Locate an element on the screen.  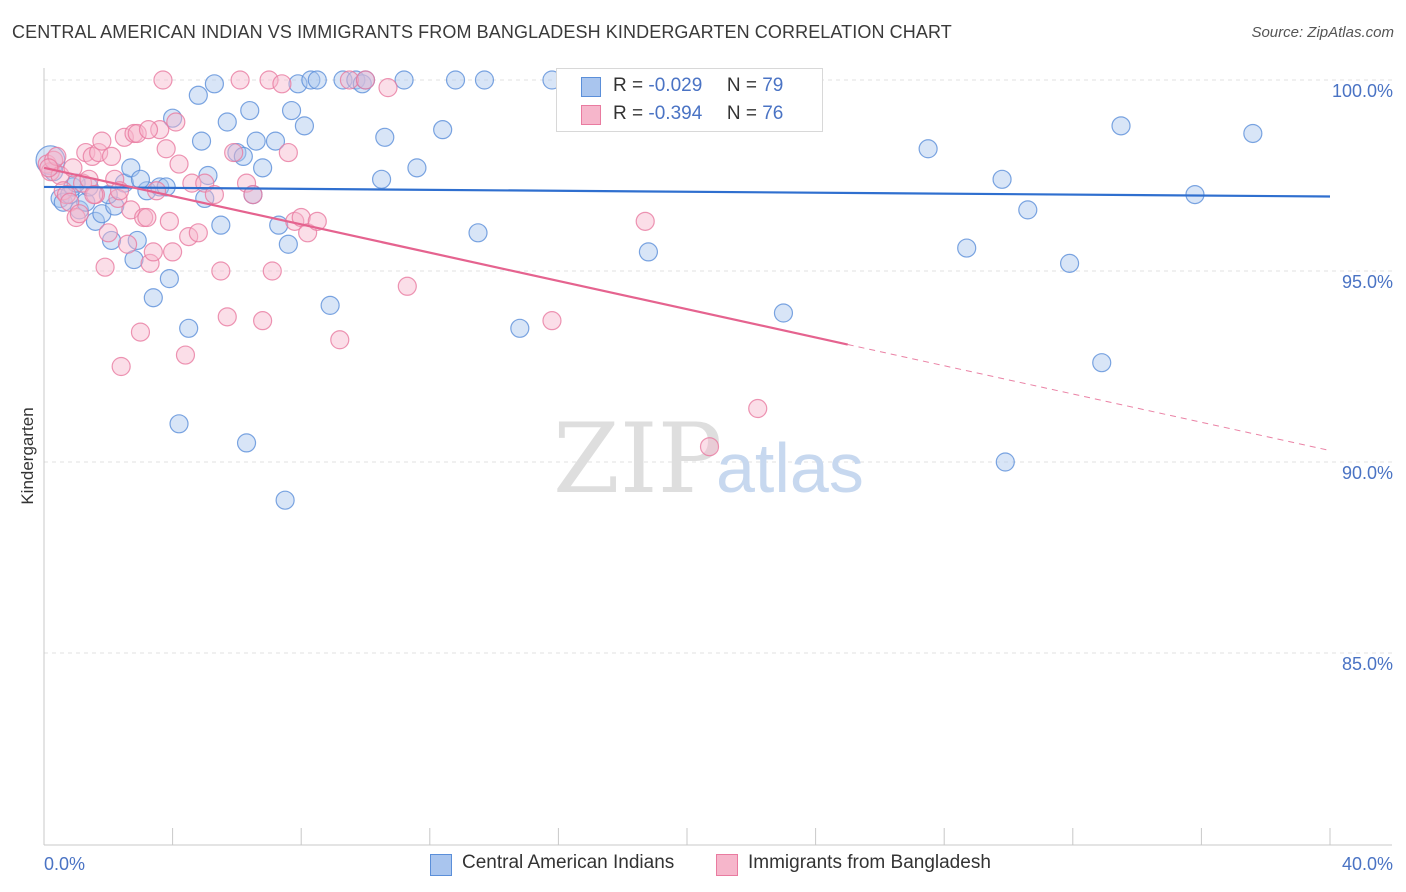
n-value: 76 is located at coordinates (773, 113).